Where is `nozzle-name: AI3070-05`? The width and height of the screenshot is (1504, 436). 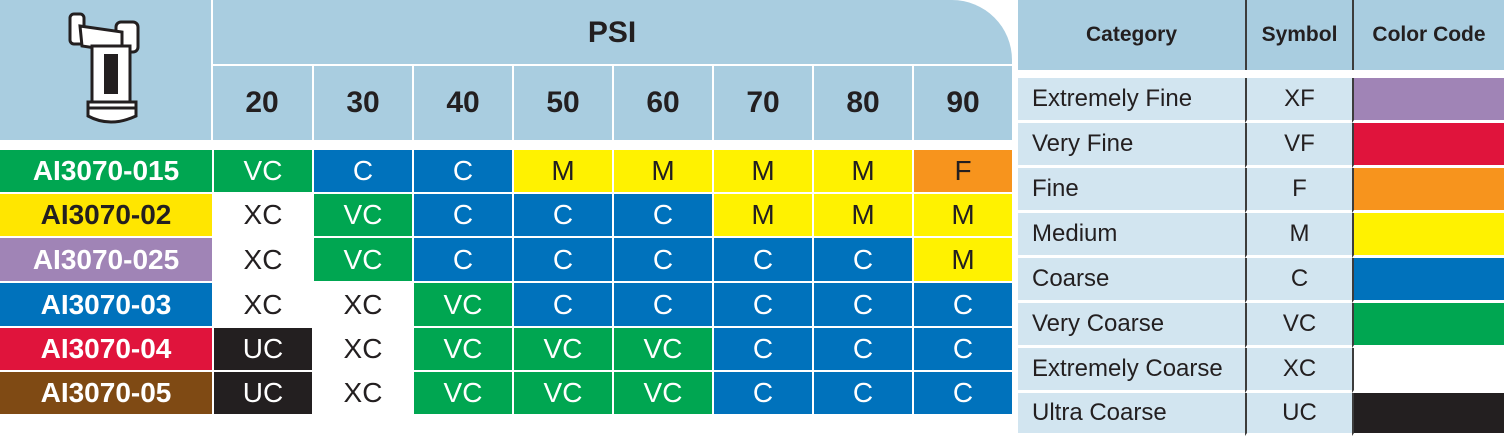 nozzle-name: AI3070-05 is located at coordinates (106, 394).